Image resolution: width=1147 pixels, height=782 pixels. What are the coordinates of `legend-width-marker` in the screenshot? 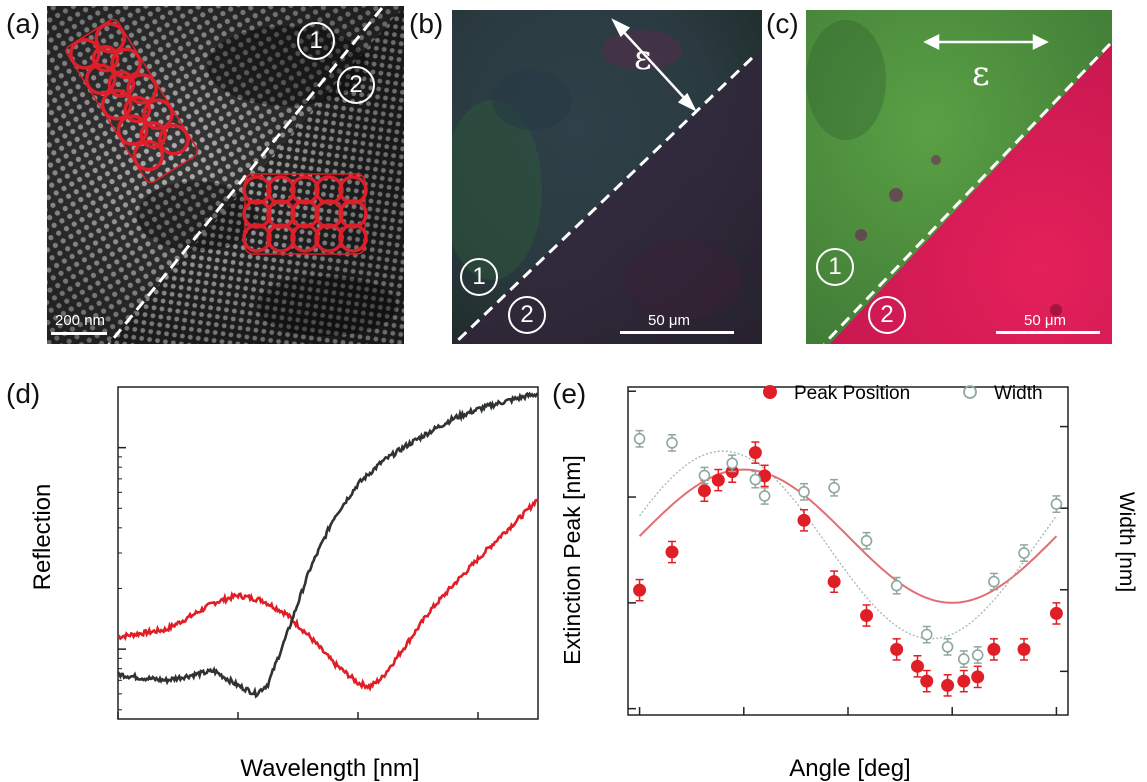 It's located at (970, 392).